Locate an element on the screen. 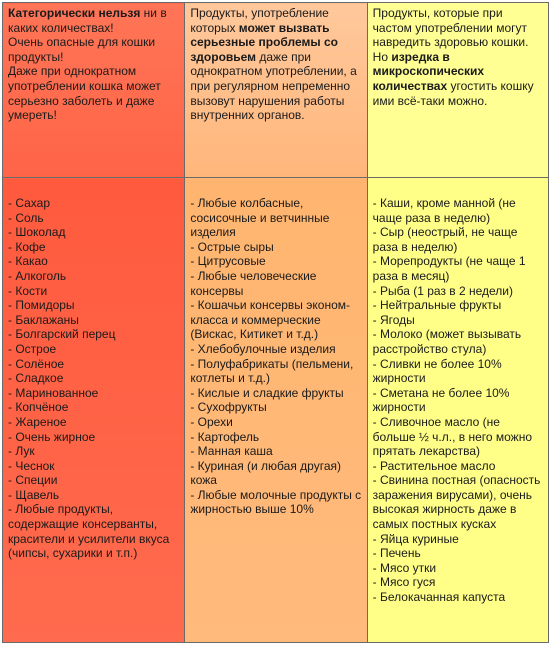 The width and height of the screenshot is (551, 645). list-item: - Острое is located at coordinates (32, 348).